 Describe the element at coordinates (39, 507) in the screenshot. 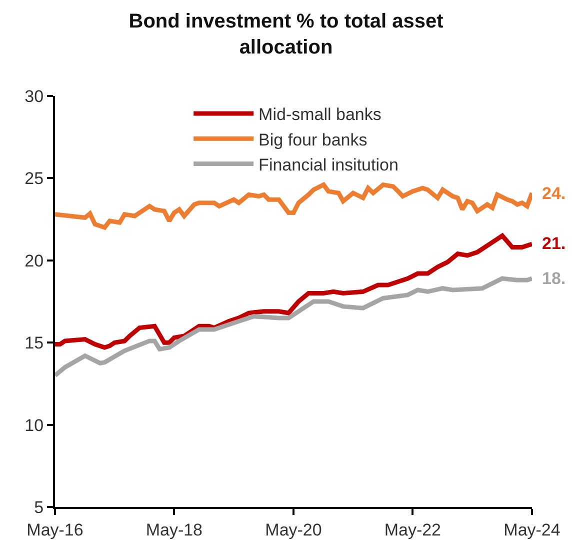

I see `y-tick-label: 5` at that location.